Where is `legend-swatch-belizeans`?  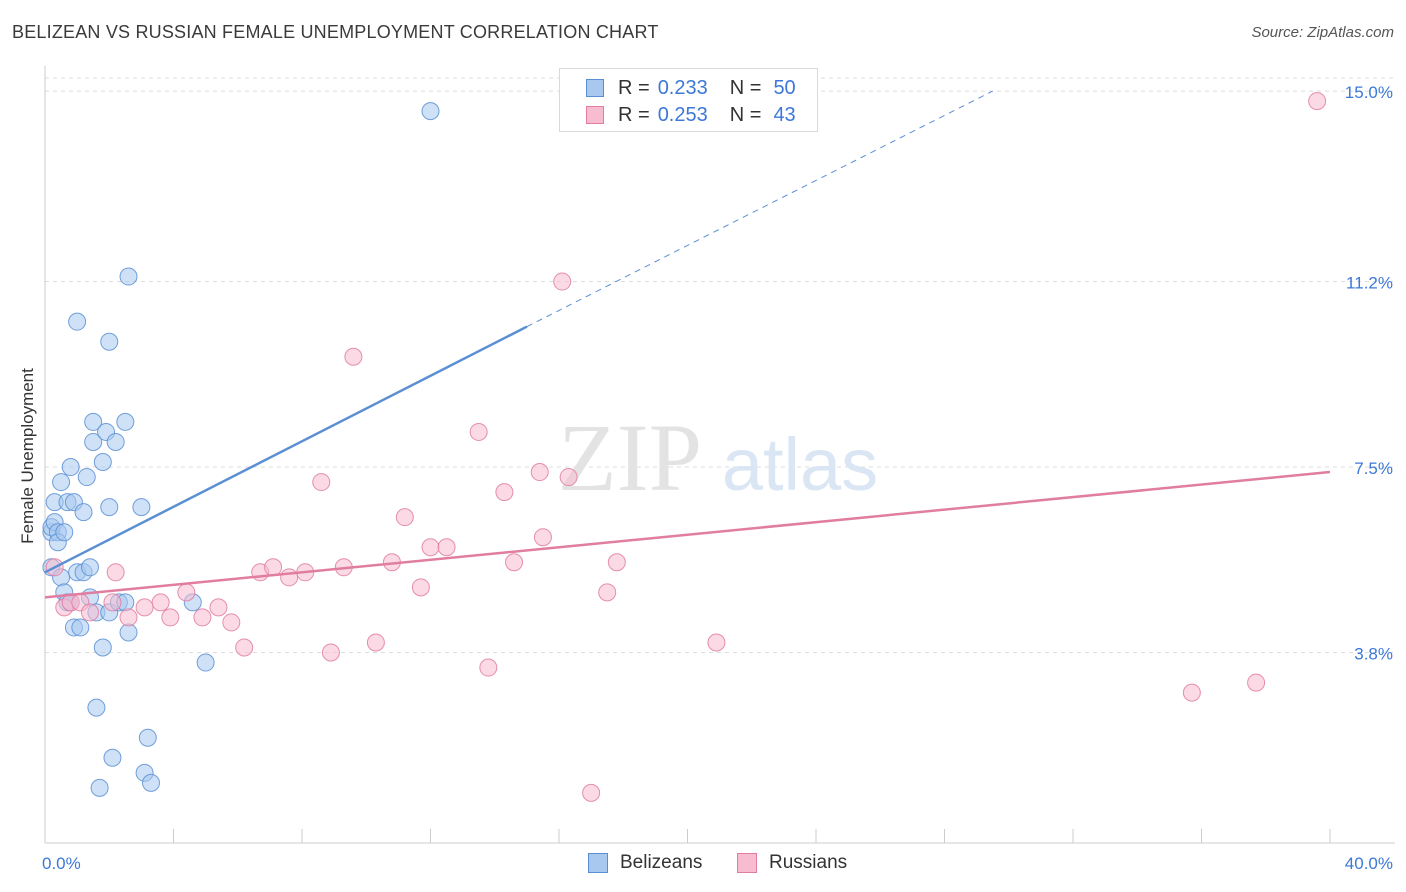 legend-swatch-belizeans is located at coordinates (595, 88).